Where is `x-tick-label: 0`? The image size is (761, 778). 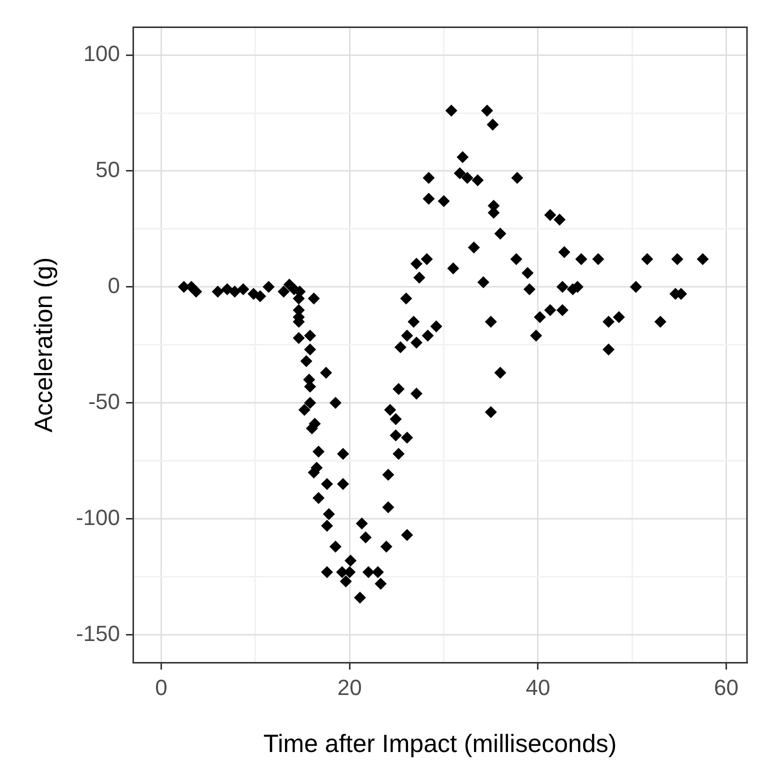 x-tick-label: 0 is located at coordinates (161, 687).